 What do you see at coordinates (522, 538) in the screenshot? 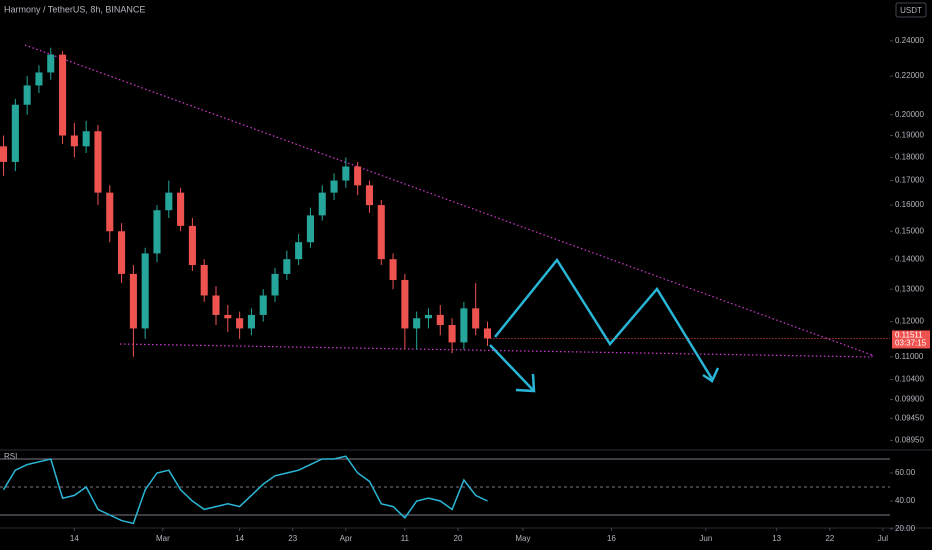
I see `x-tick-label: May` at bounding box center [522, 538].